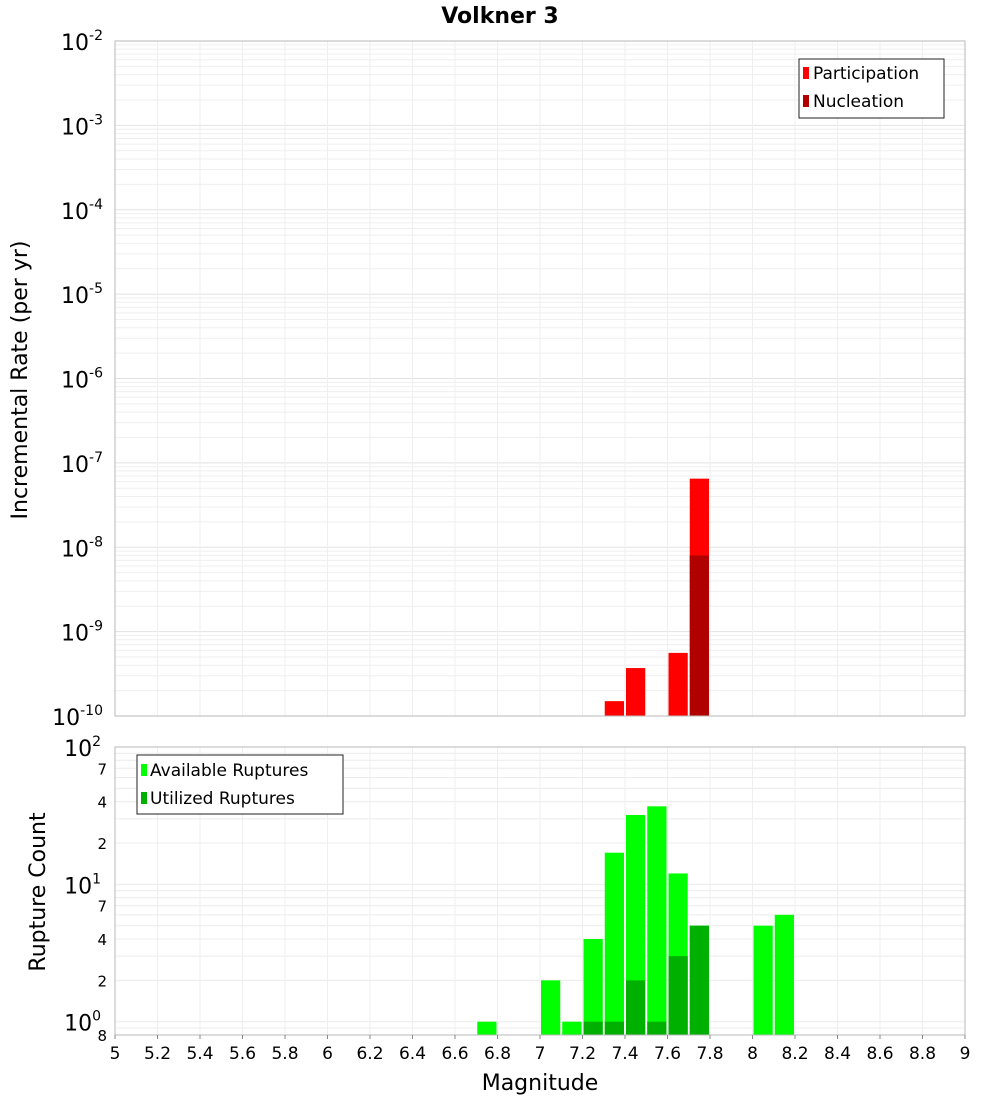 This screenshot has width=1000, height=1104. I want to click on rate-y-tick-label: 10⁻⁷, so click(82, 464).